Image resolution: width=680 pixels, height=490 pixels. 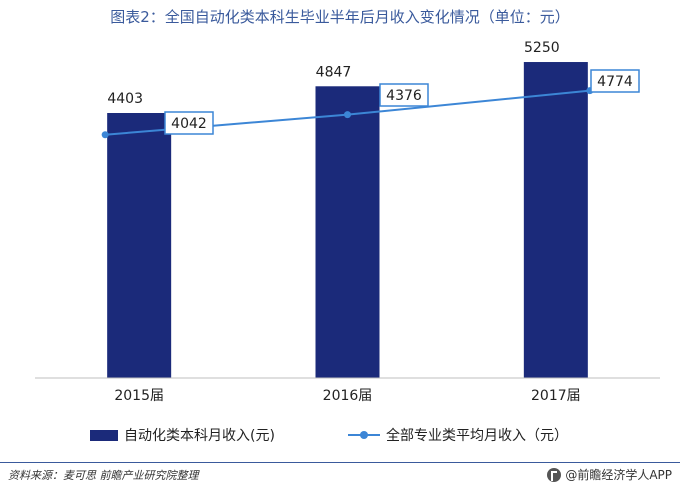 I want to click on footer: 资料来源：麦可思 前瞻产业研究院整理 @前瞻经济学人APP, so click(x=340, y=476).